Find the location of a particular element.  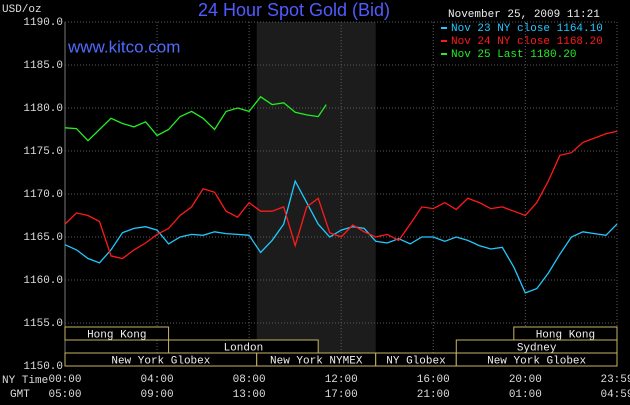

x2-tick-label: 05:00 is located at coordinates (64, 394).